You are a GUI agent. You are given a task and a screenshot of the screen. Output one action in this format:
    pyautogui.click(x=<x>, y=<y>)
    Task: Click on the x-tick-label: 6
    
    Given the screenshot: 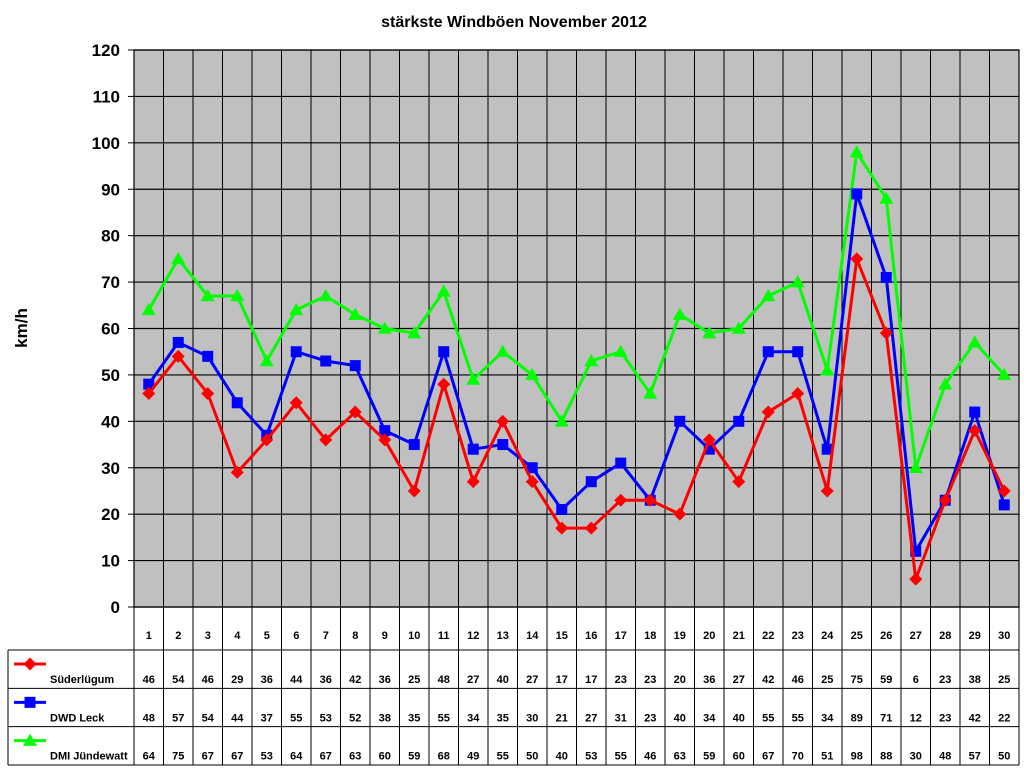 What is the action you would take?
    pyautogui.click(x=296, y=636)
    